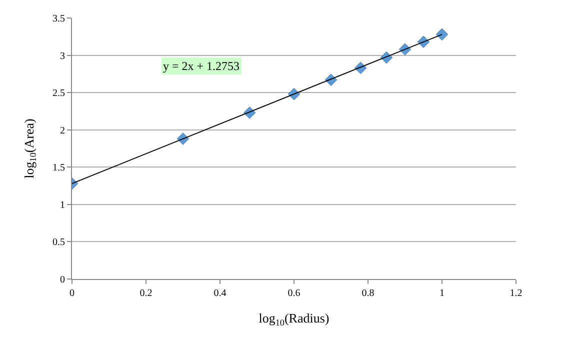 The height and width of the screenshot is (351, 574). I want to click on y-tick-label: 1, so click(62, 205).